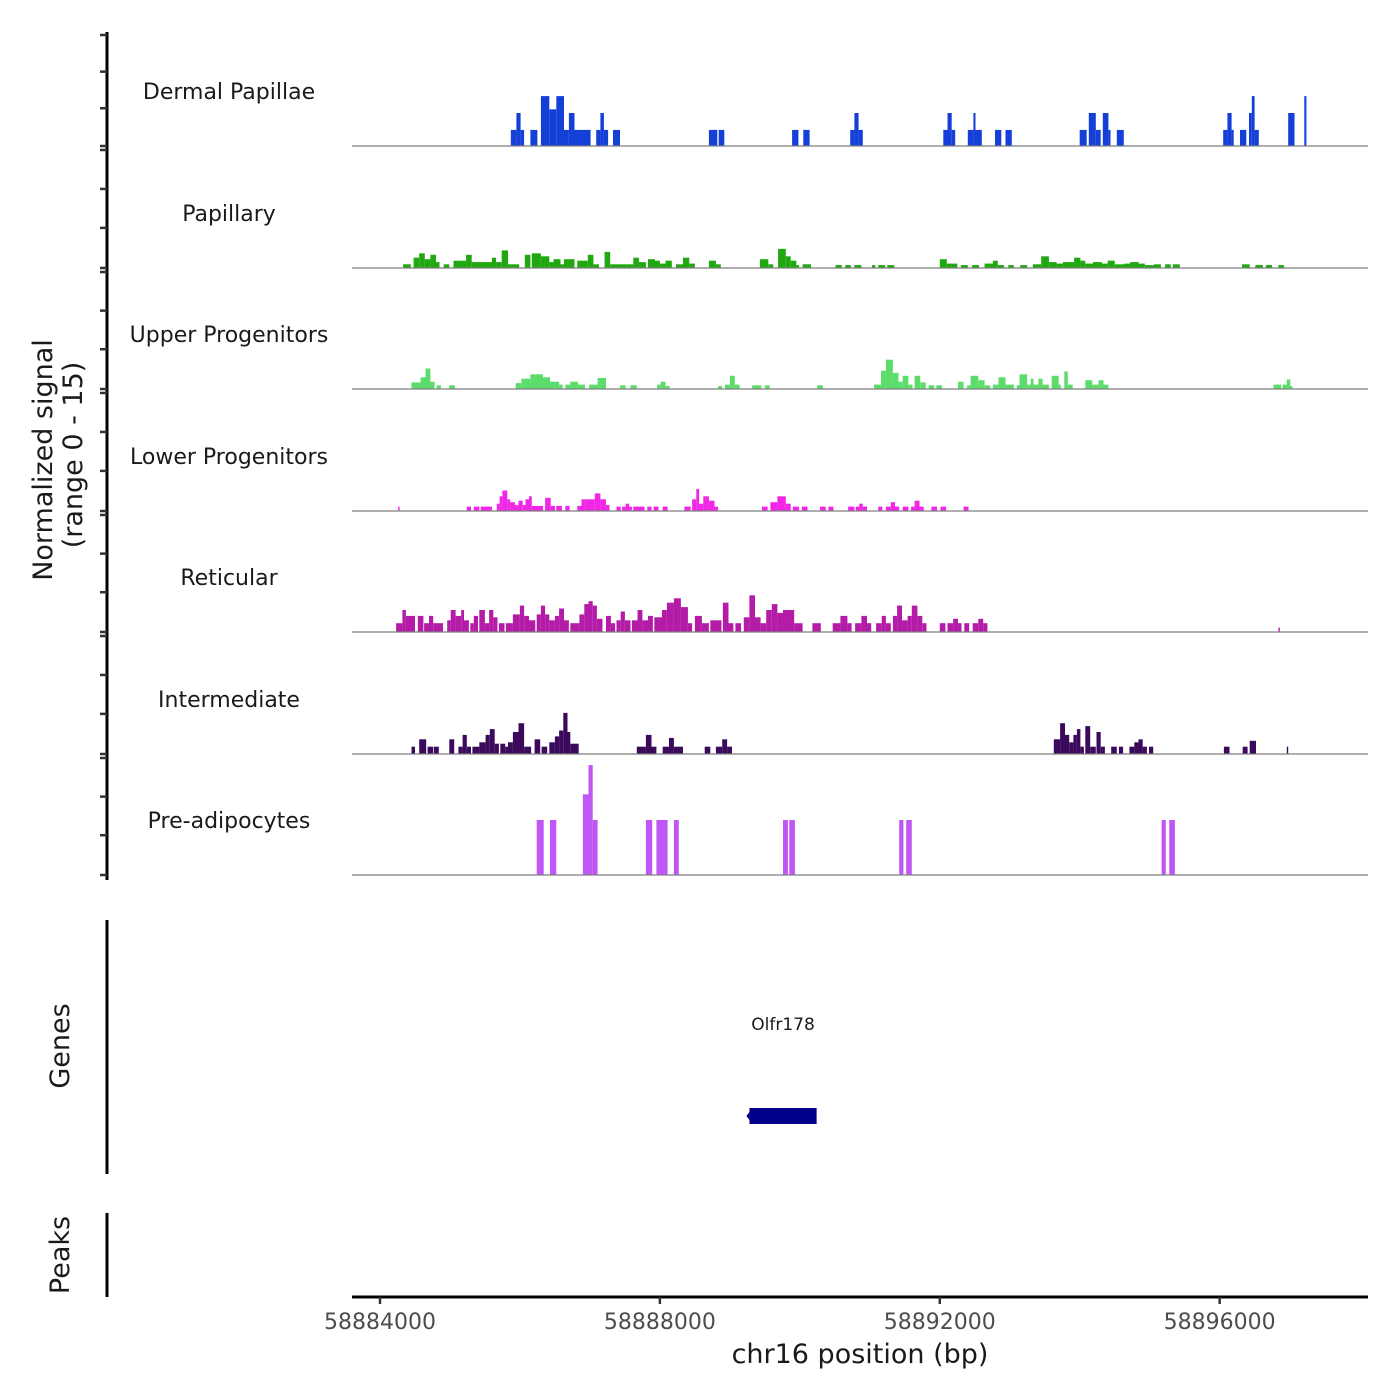 The image size is (1400, 1400). What do you see at coordinates (229, 457) in the screenshot?
I see `track-label: Lower Progenitors` at bounding box center [229, 457].